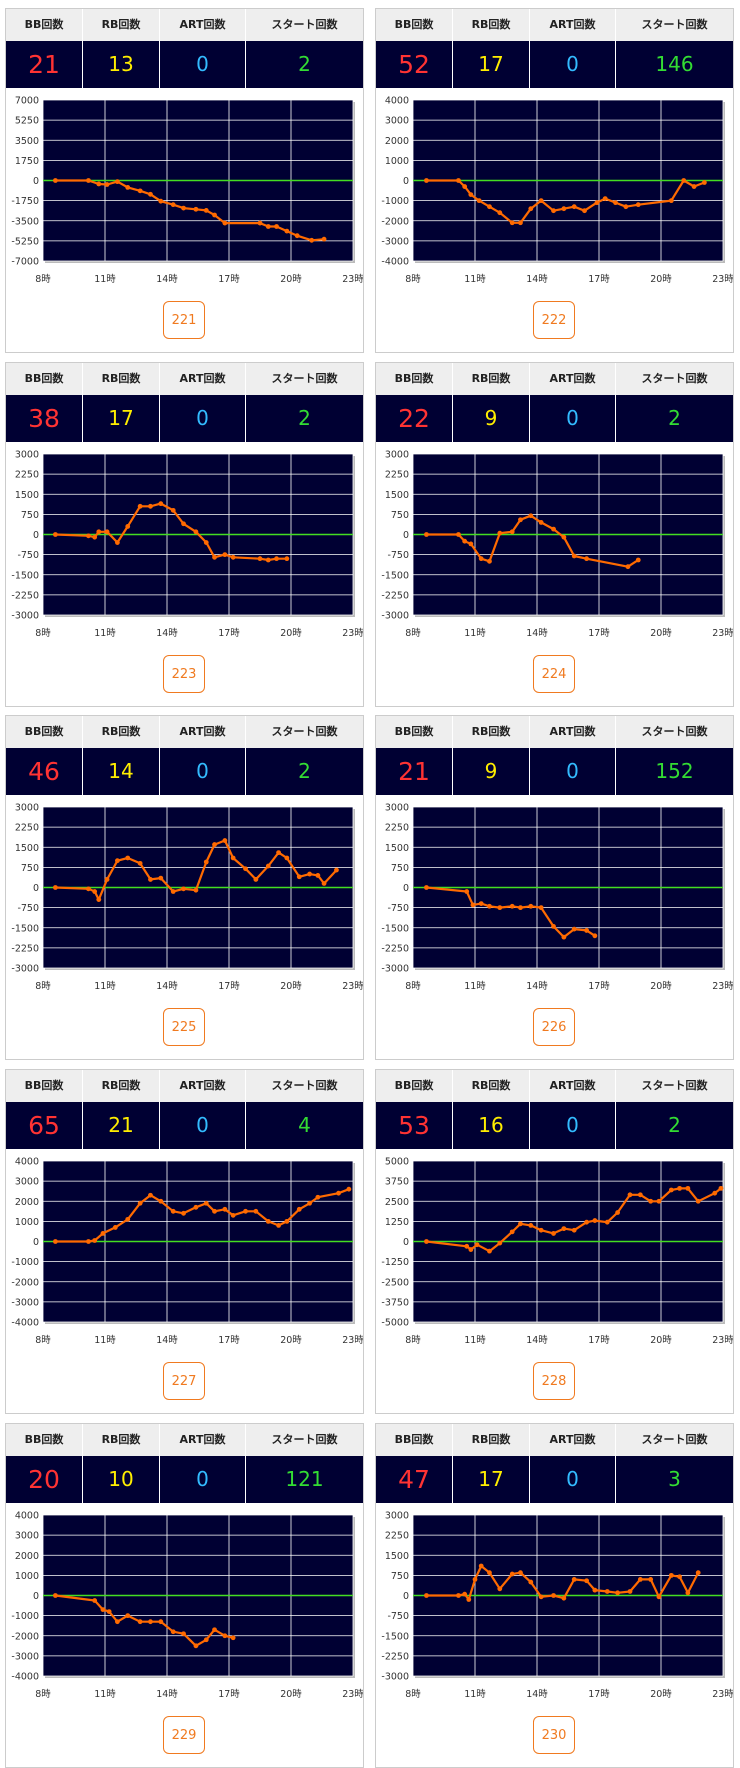  Describe the element at coordinates (397, 808) in the screenshot. I see `y-tick-label: 3000` at that location.